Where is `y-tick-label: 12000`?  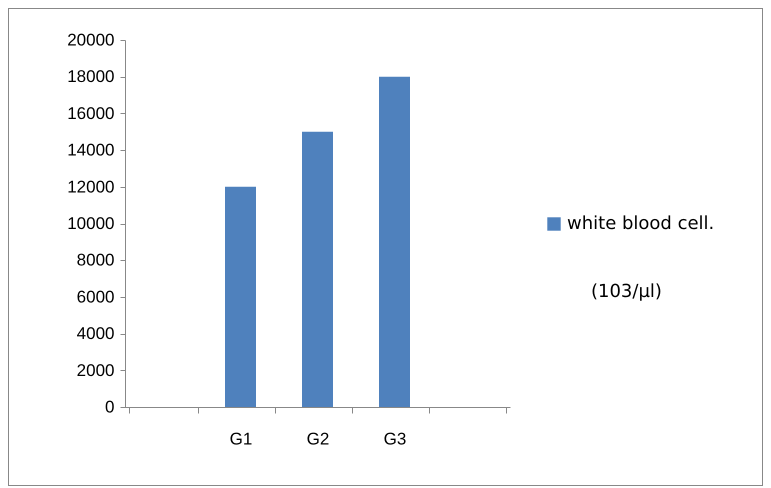
y-tick-label: 12000 is located at coordinates (90, 186).